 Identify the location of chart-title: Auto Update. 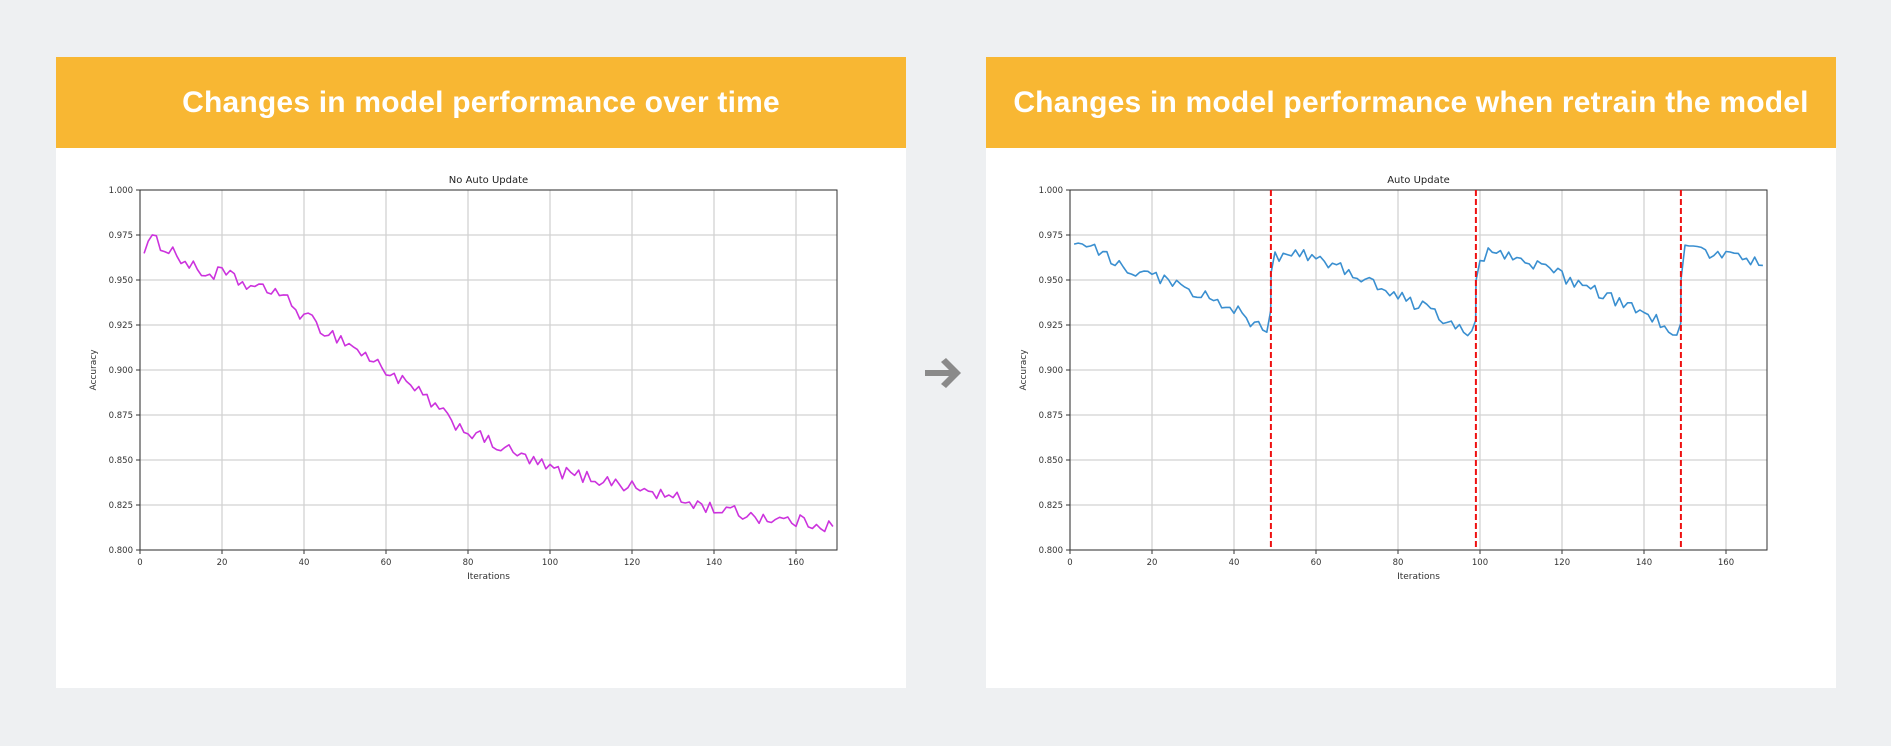
(1418, 180).